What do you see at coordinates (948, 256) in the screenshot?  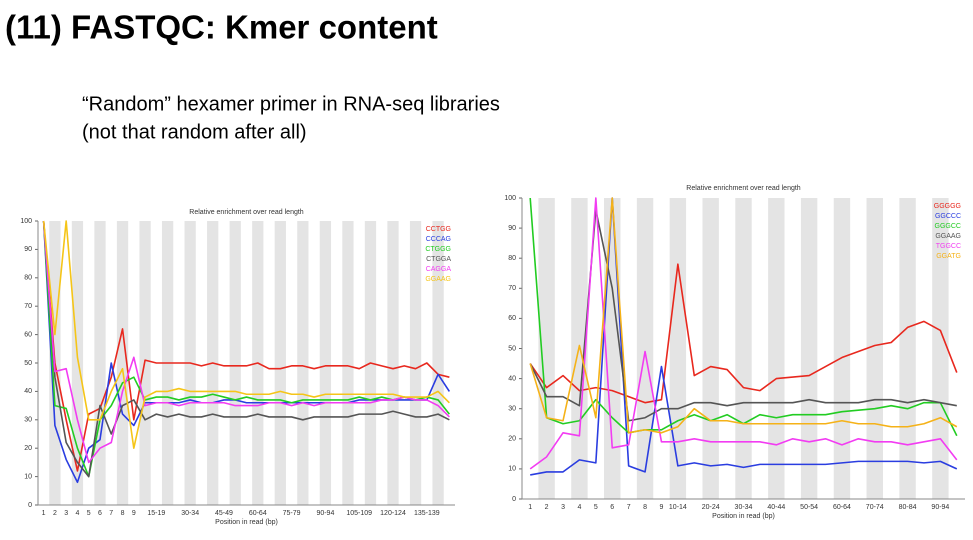 I see `legend-entry: GGATG` at bounding box center [948, 256].